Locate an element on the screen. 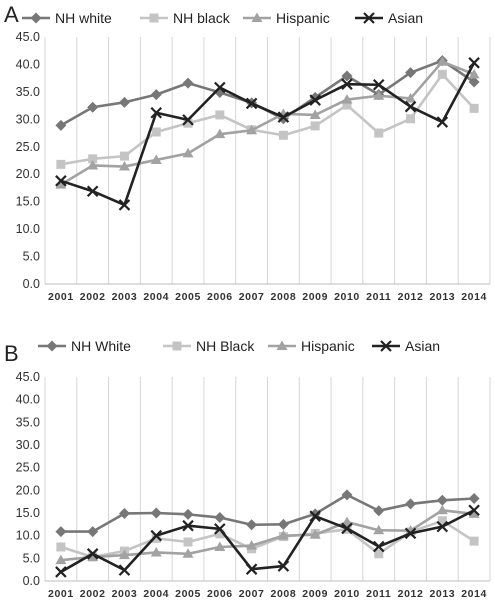 The image size is (495, 600). x-tick-label: 2001 is located at coordinates (61, 297).